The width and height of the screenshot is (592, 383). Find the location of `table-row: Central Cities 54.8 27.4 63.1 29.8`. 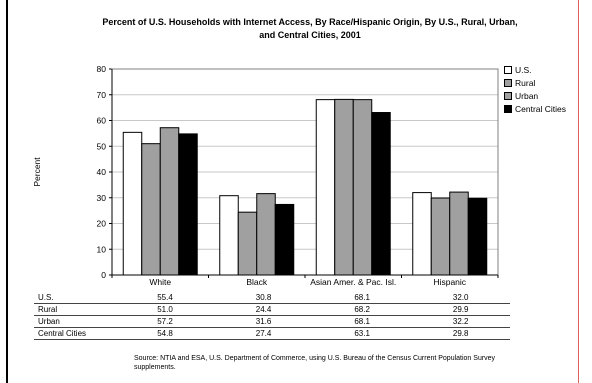

table-row: Central Cities 54.8 27.4 63.1 29.8 is located at coordinates (272, 333).